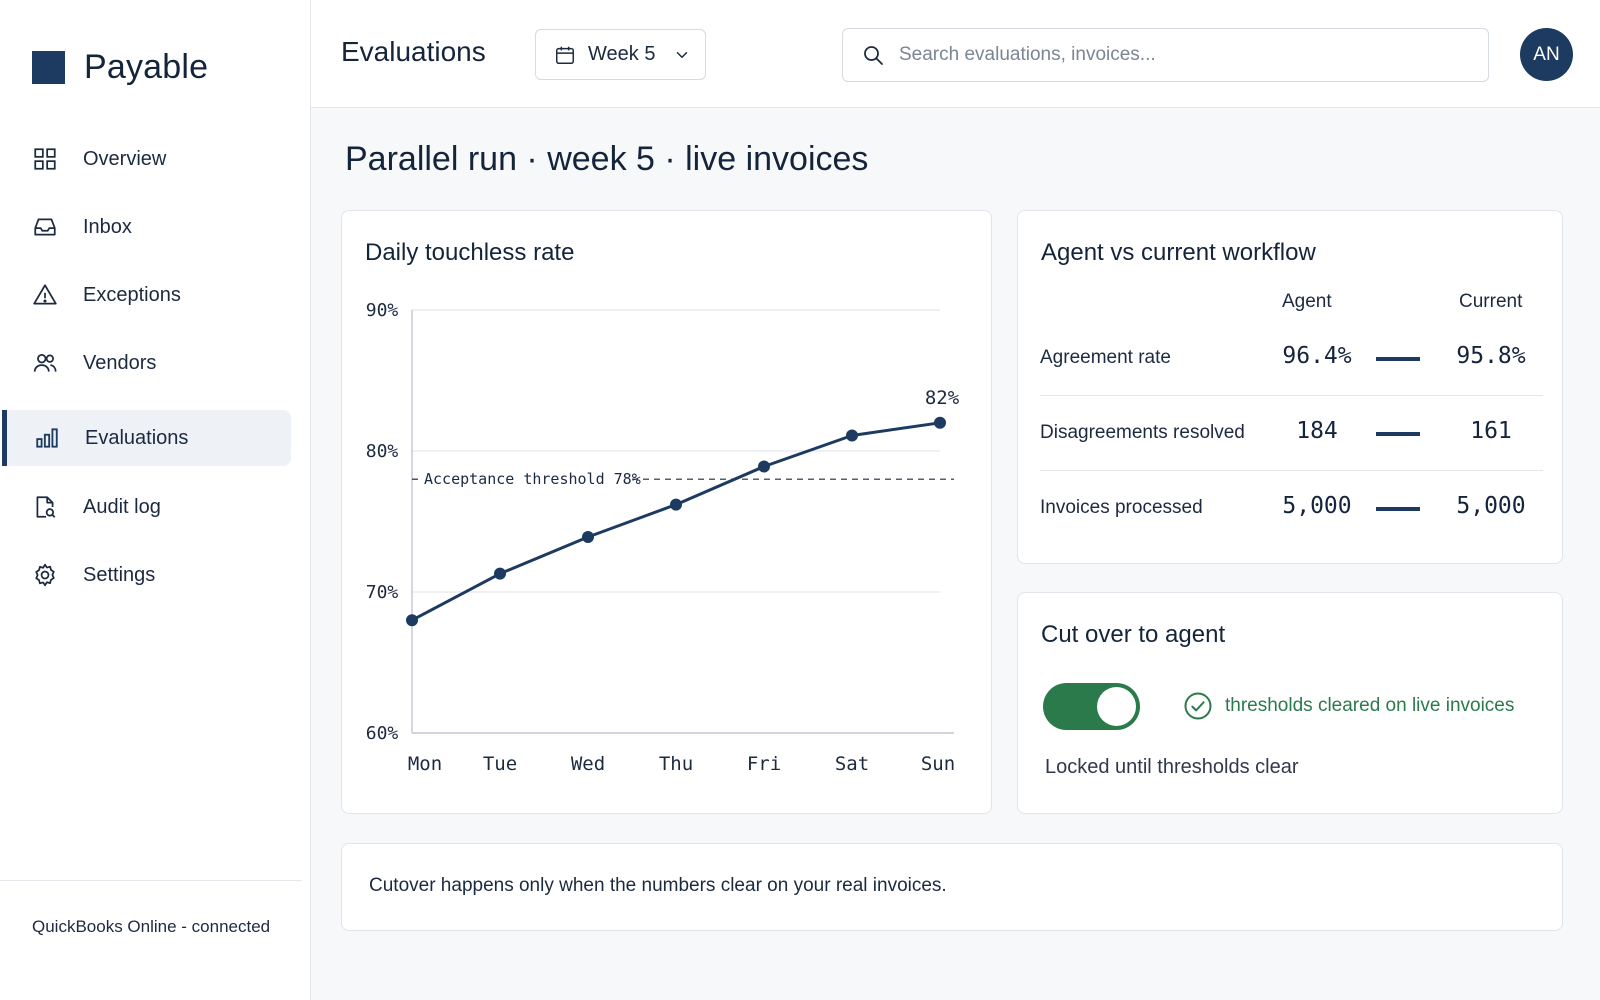  What do you see at coordinates (942, 398) in the screenshot?
I see `end-value-label: 82%` at bounding box center [942, 398].